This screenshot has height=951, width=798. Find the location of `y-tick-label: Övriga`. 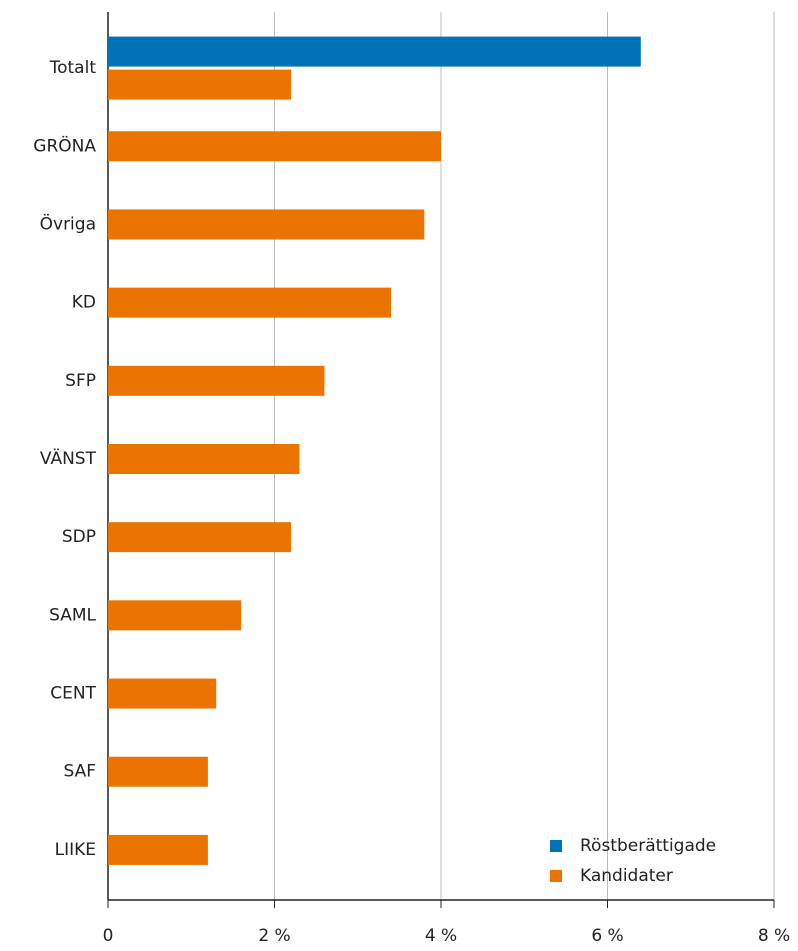

y-tick-label: Övriga is located at coordinates (68, 223).